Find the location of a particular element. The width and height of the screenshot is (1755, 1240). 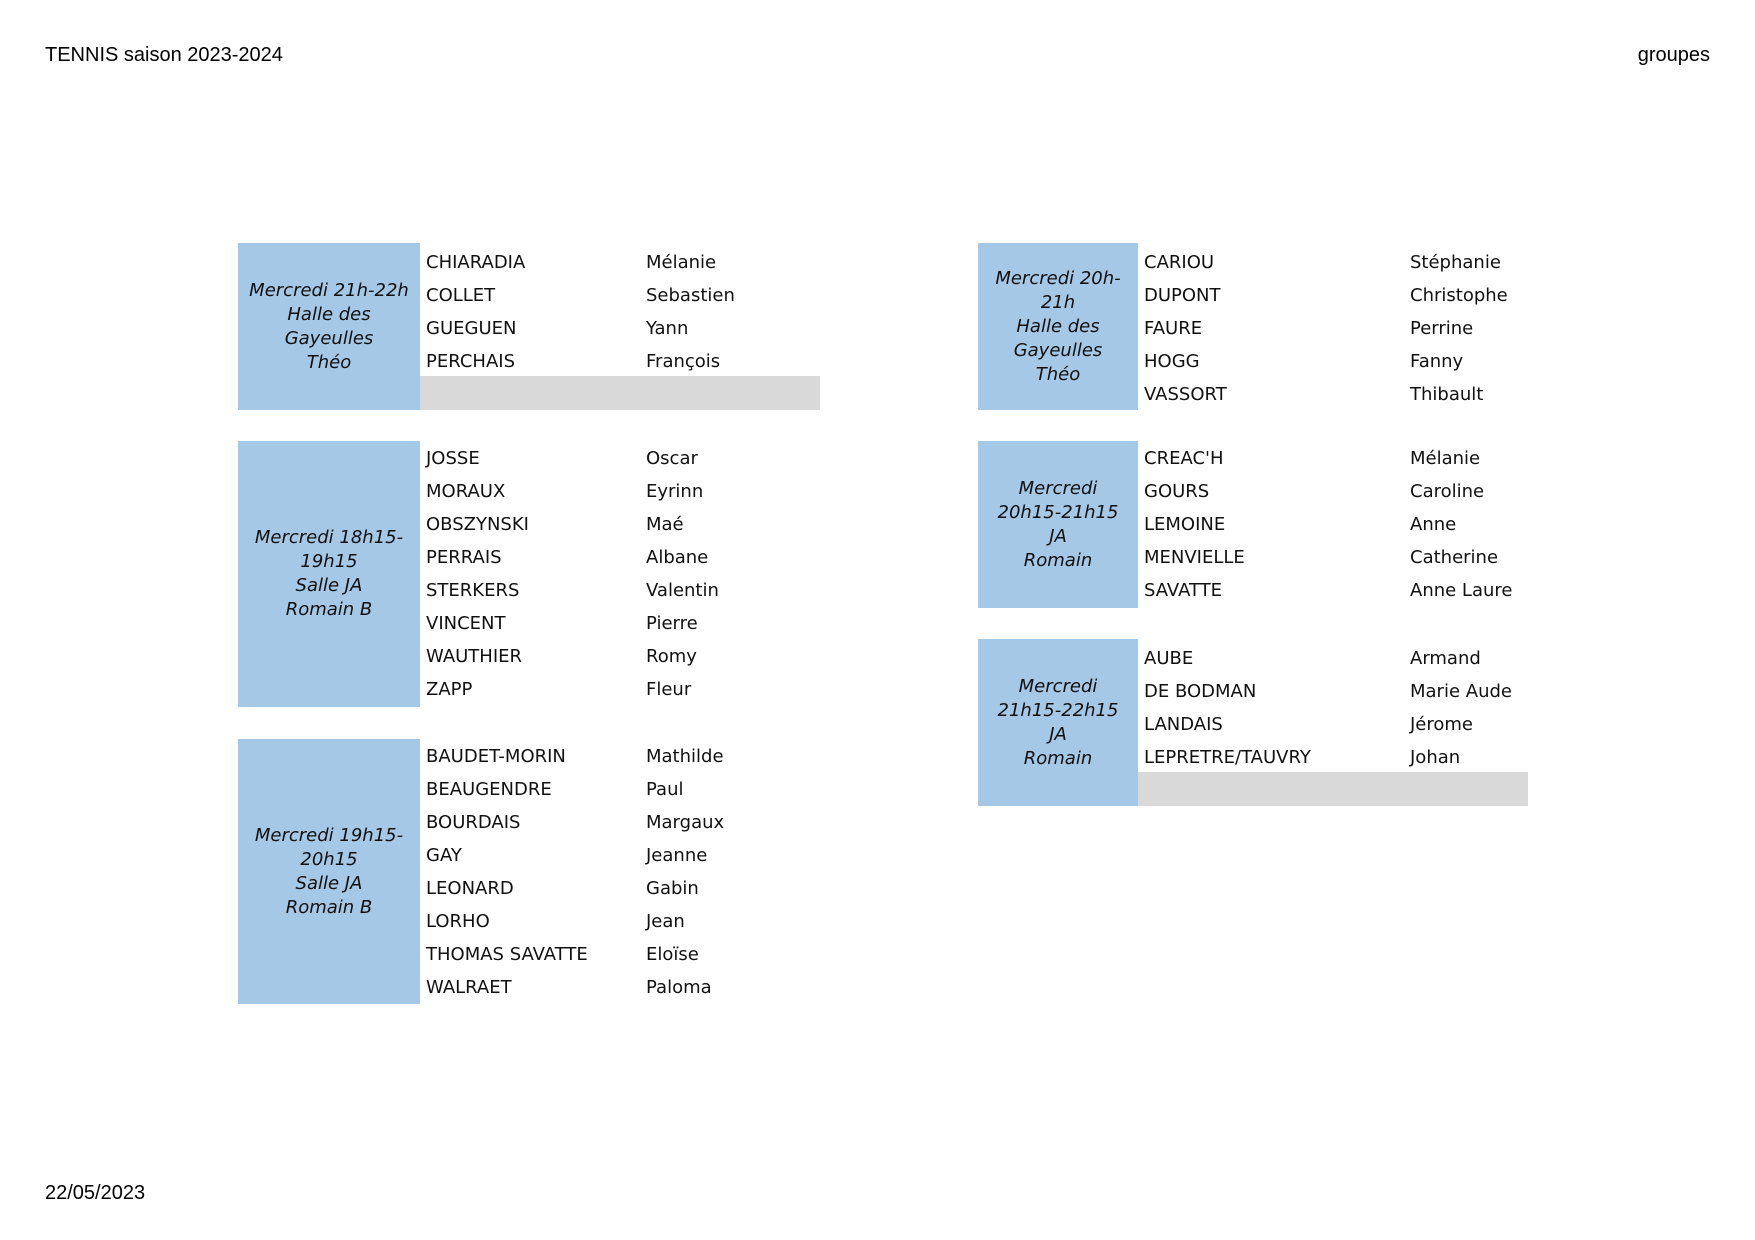

member-row: VINCENT Pierre is located at coordinates (620, 623).